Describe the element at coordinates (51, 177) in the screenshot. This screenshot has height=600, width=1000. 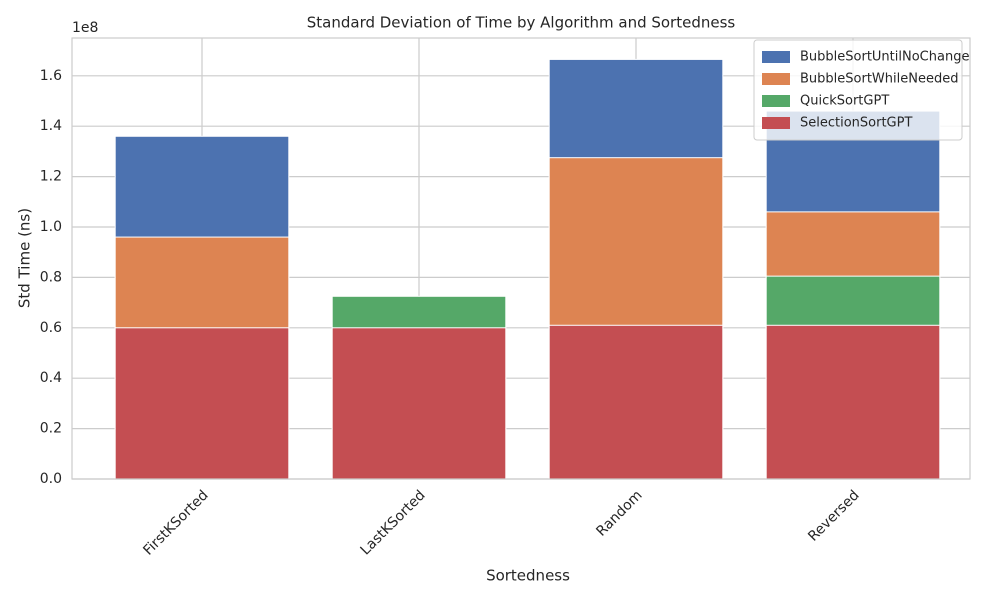
I see `y-tick-label: 1.2` at that location.